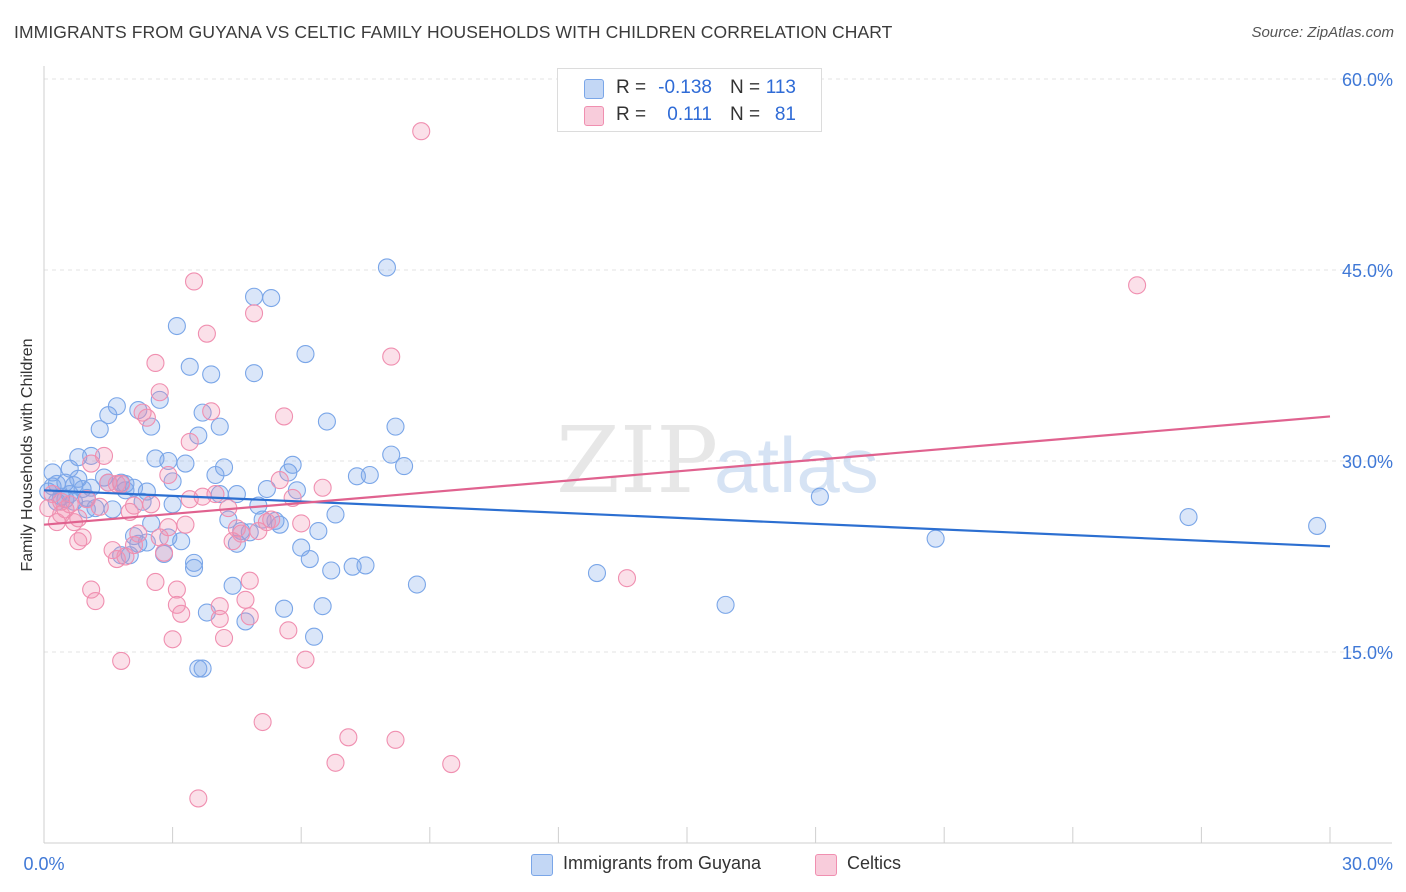  What do you see at coordinates (43, 864) in the screenshot?
I see `x-tick-label: 0.0%` at bounding box center [43, 864].